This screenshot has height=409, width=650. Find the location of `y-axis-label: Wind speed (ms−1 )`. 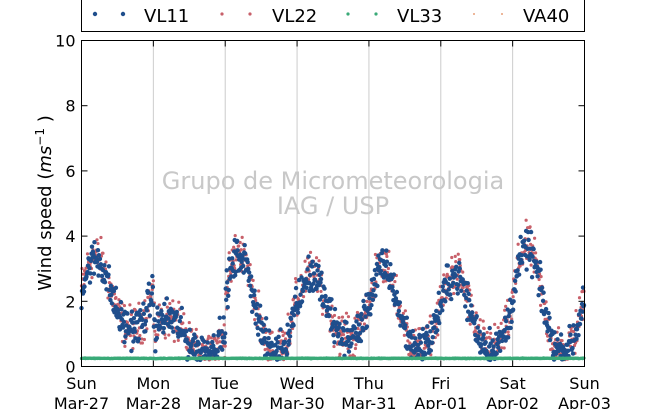

y-axis-label: Wind speed (ms−1 ) is located at coordinates (44, 202).